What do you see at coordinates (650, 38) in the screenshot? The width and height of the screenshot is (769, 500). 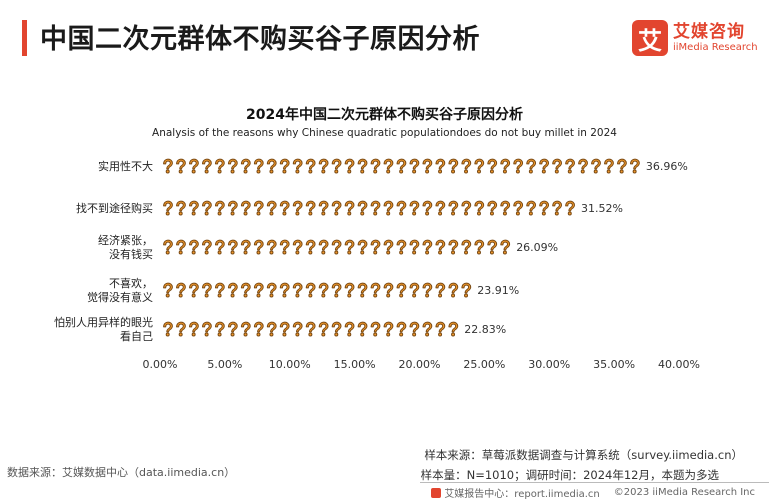 I see `logo-mark-icon: 艾` at bounding box center [650, 38].